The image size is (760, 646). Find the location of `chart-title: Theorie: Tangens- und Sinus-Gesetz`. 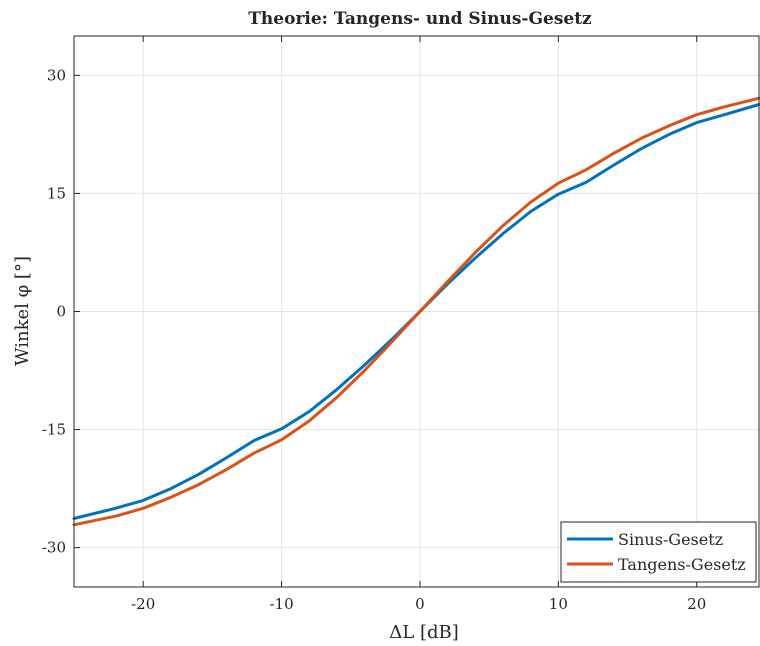

chart-title: Theorie: Tangens- und Sinus-Gesetz is located at coordinates (420, 19).